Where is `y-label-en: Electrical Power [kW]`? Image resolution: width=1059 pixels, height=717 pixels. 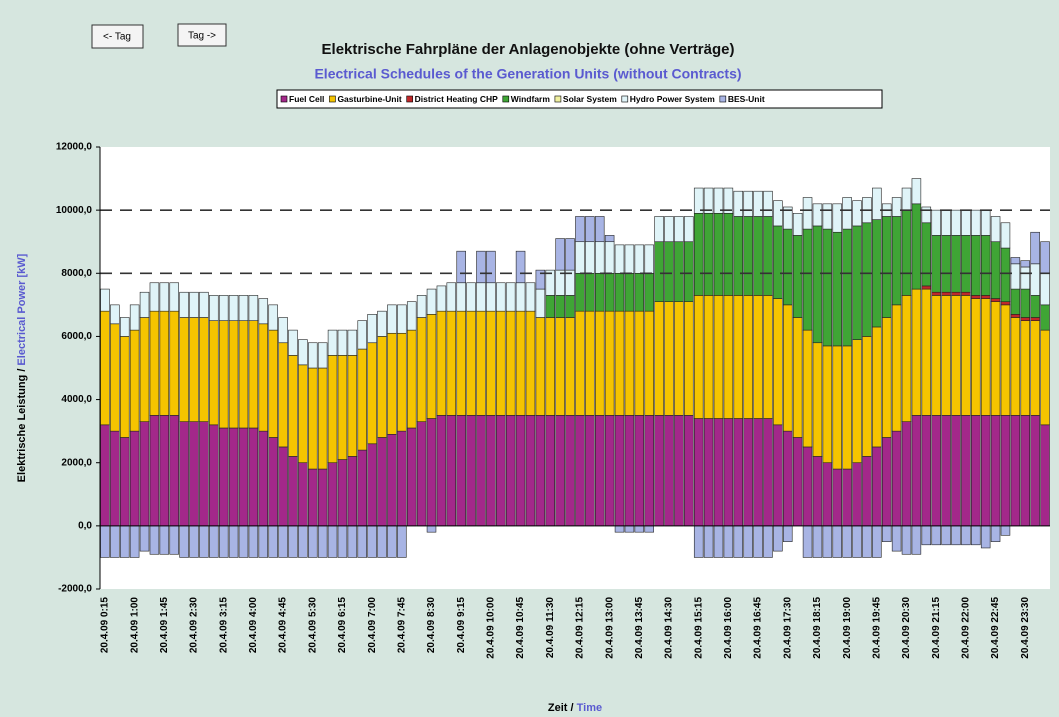 y-label-en: Electrical Power [kW] is located at coordinates (22, 309).